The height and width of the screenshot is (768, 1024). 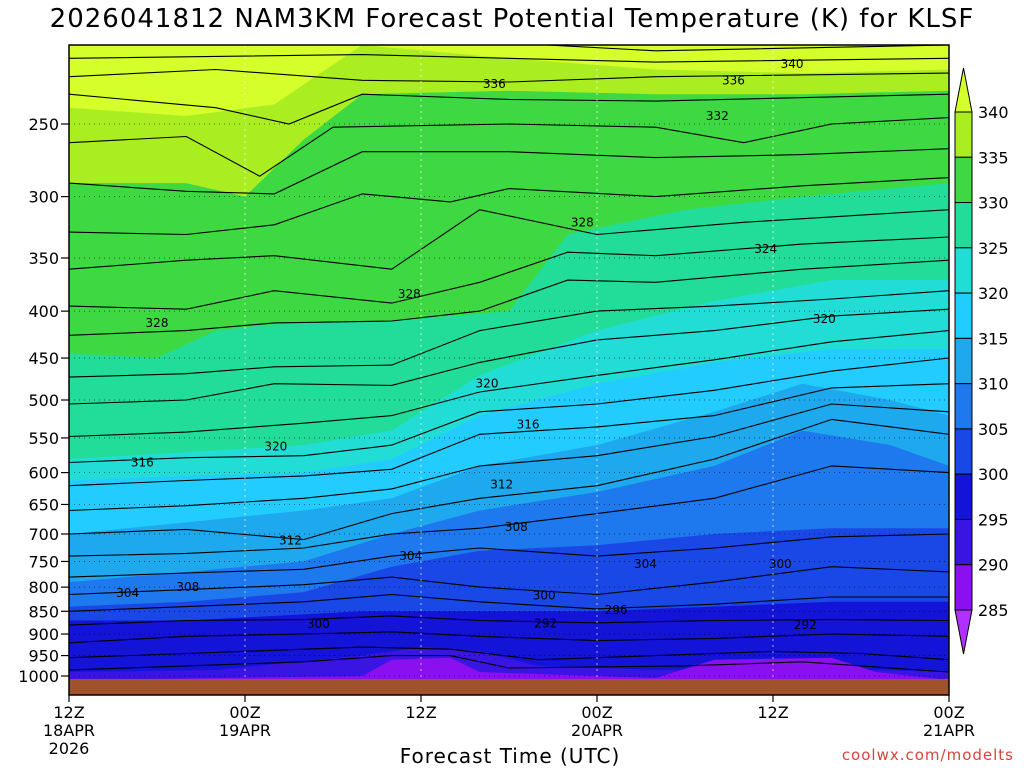 What do you see at coordinates (38, 676) in the screenshot?
I see `y-tick-label: 1000` at bounding box center [38, 676].